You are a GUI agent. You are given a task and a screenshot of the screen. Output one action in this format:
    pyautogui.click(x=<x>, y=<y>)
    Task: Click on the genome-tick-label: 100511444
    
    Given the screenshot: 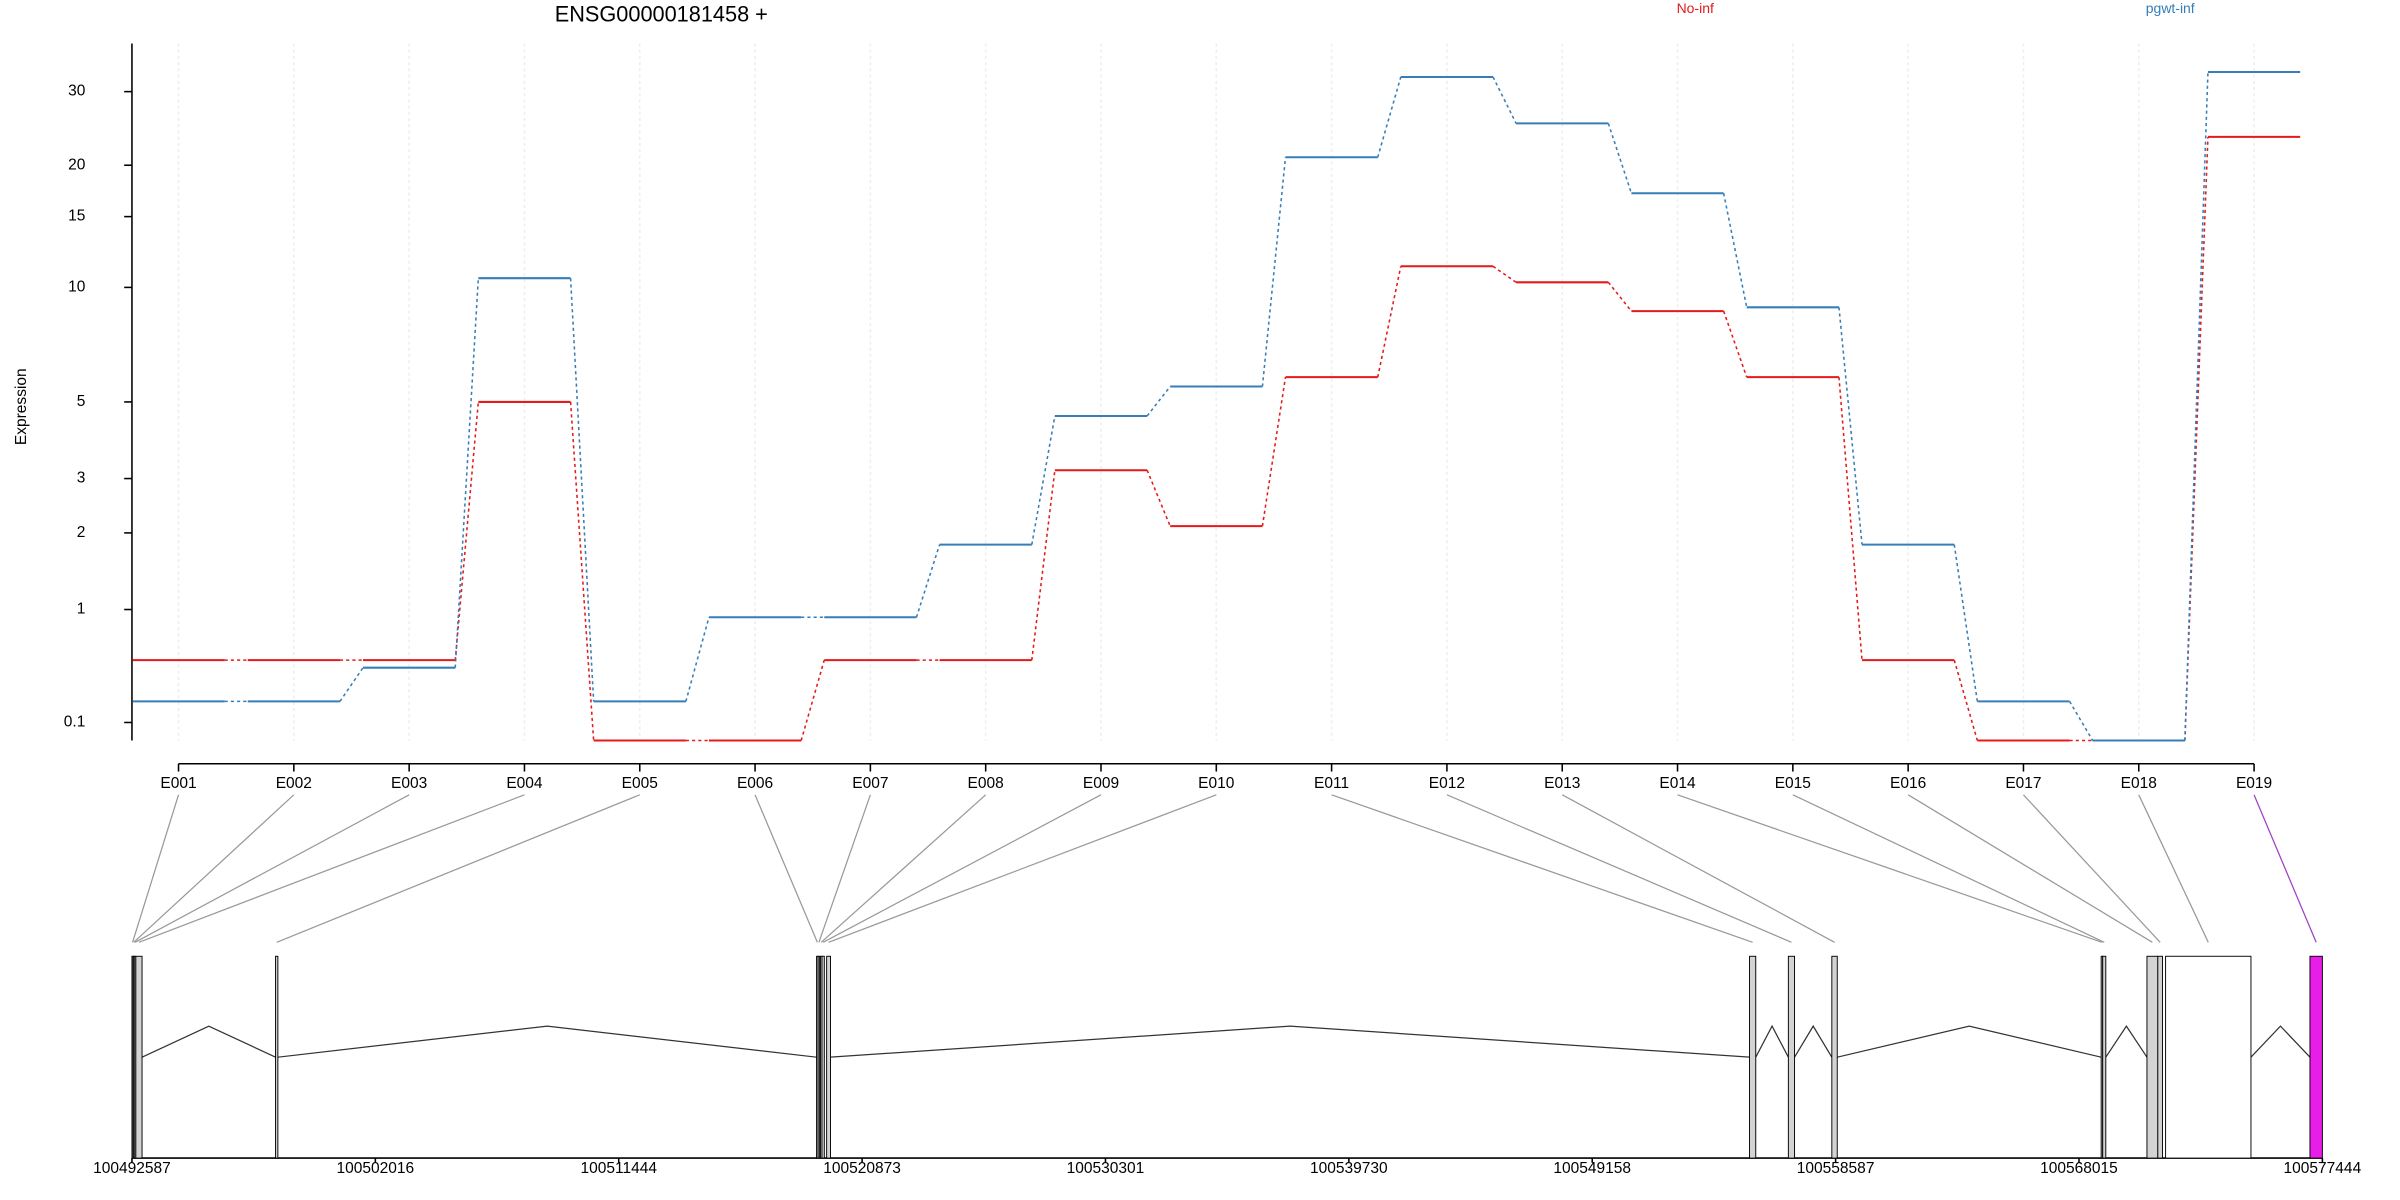 What is the action you would take?
    pyautogui.click(x=618, y=1168)
    